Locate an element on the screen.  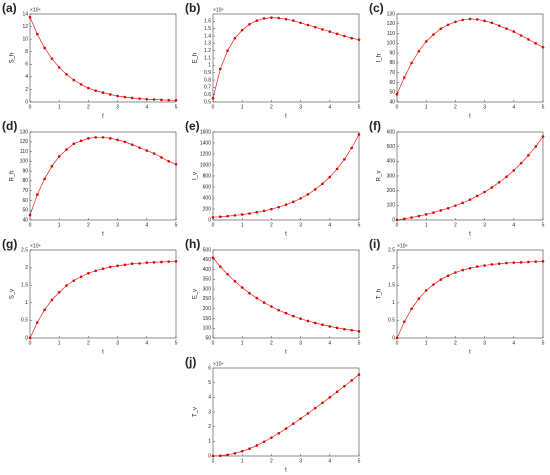
y-tick-label: 70 is located at coordinates (392, 73).